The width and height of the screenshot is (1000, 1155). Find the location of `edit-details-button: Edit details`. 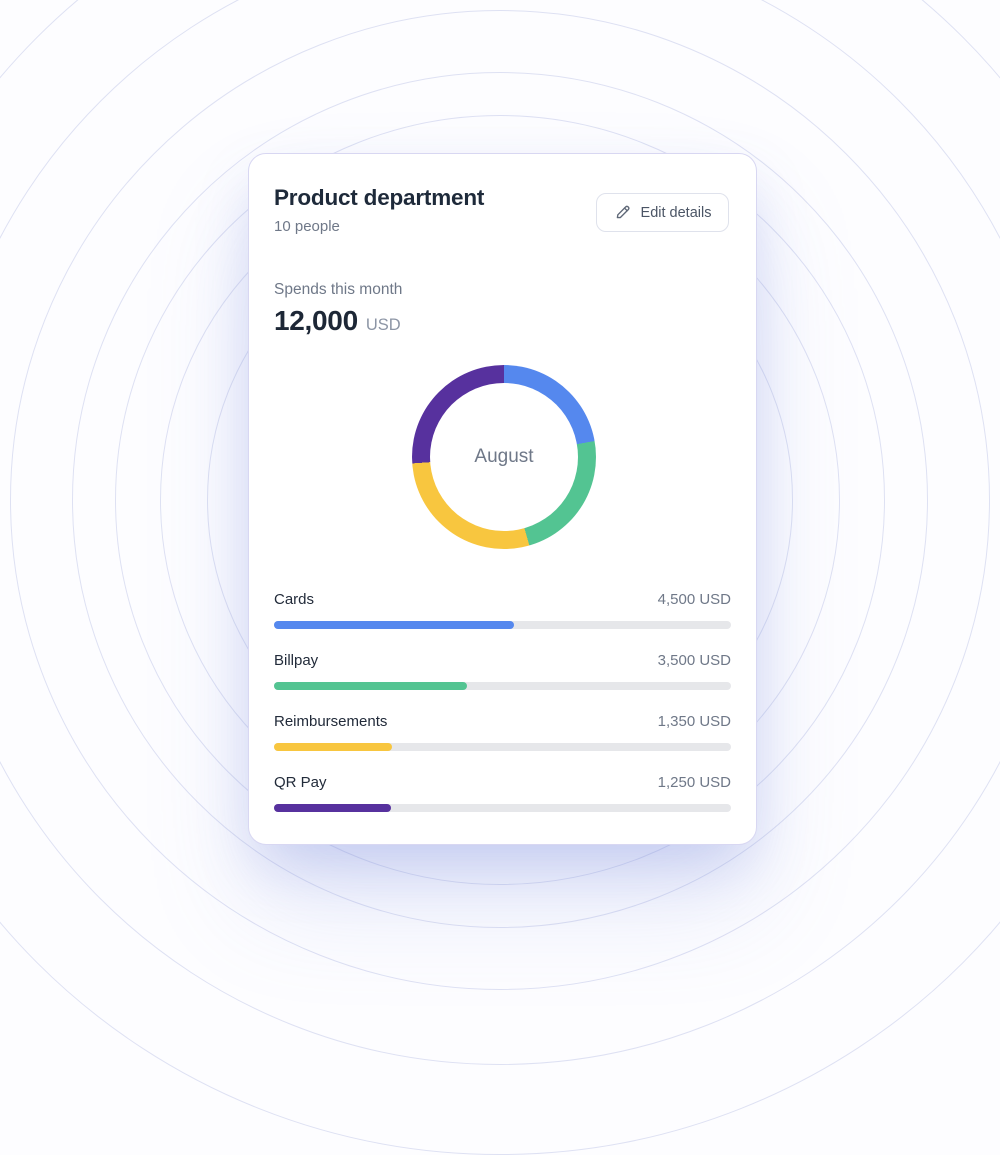

edit-details-button: Edit details is located at coordinates (662, 212).